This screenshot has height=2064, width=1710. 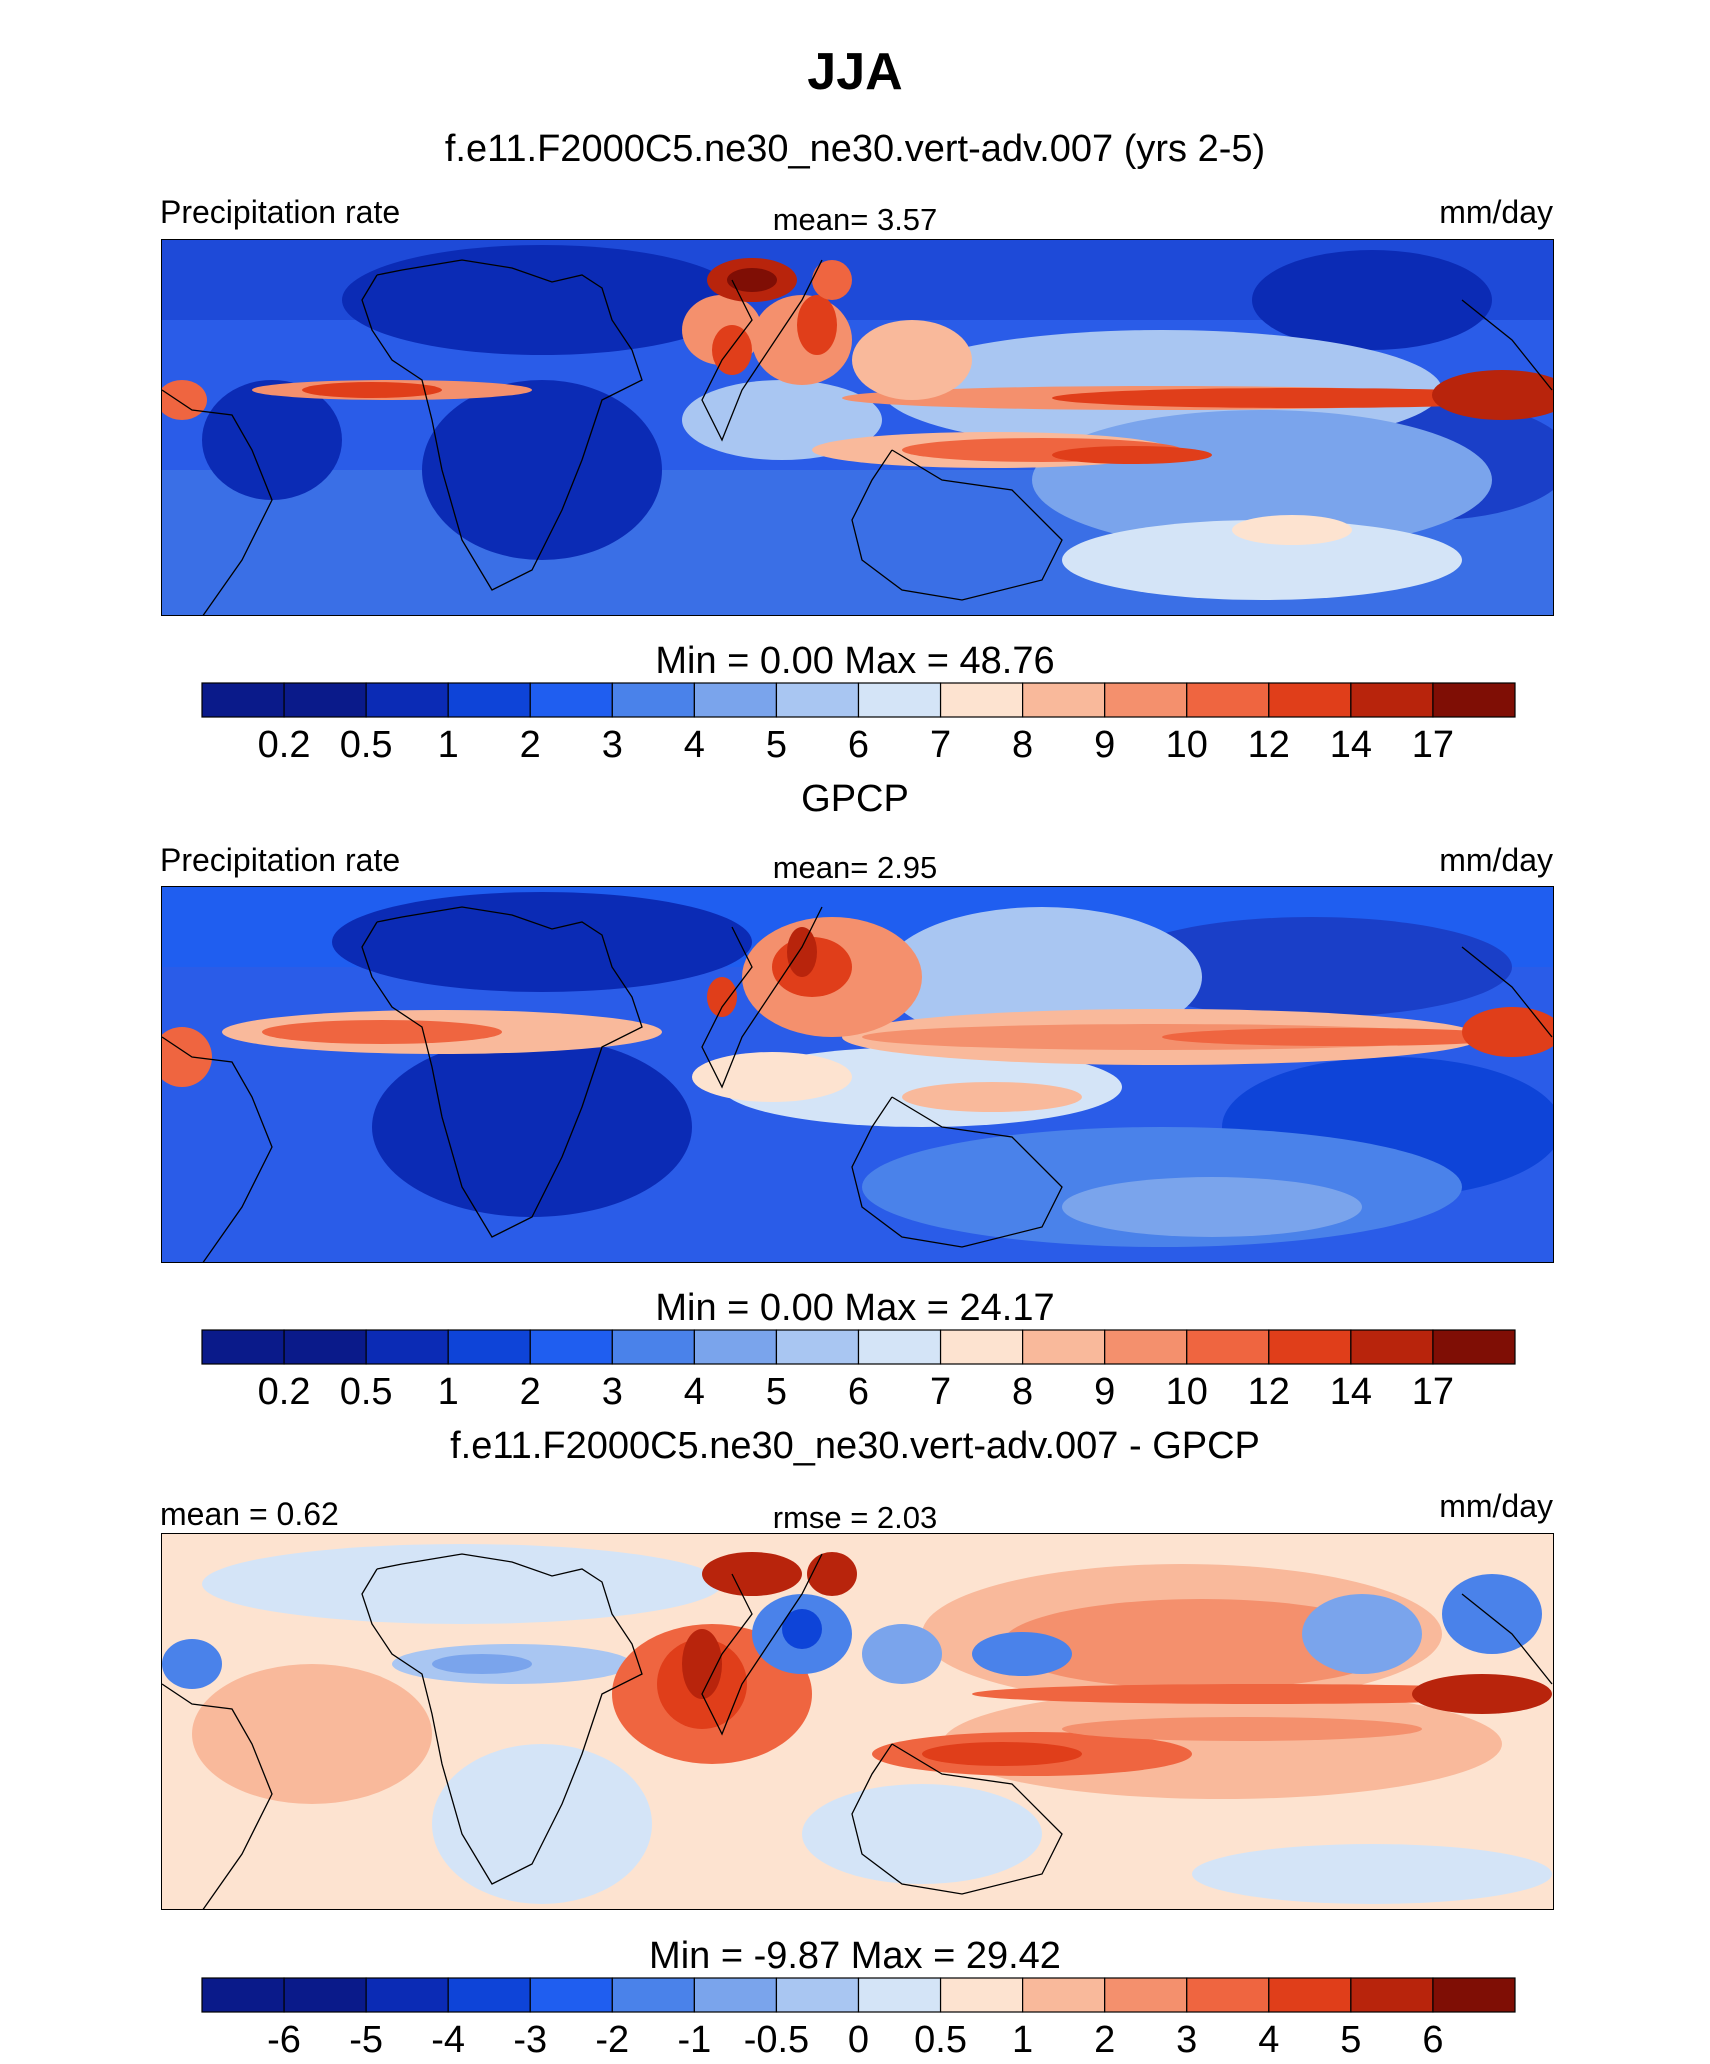 I want to click on colorbar-tick-label: -1, so click(x=694, y=2040).